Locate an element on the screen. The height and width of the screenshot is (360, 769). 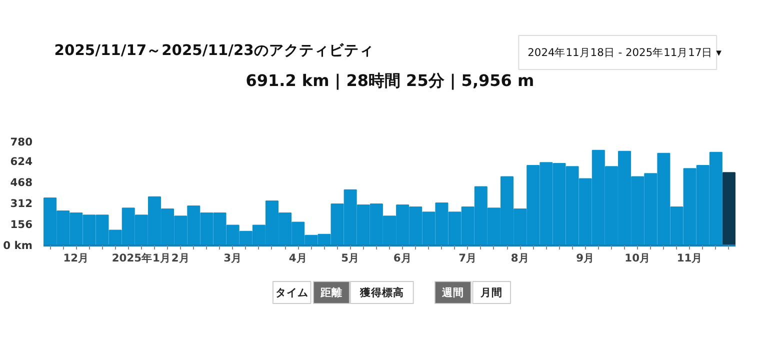
text: 距離 is located at coordinates (330, 292).